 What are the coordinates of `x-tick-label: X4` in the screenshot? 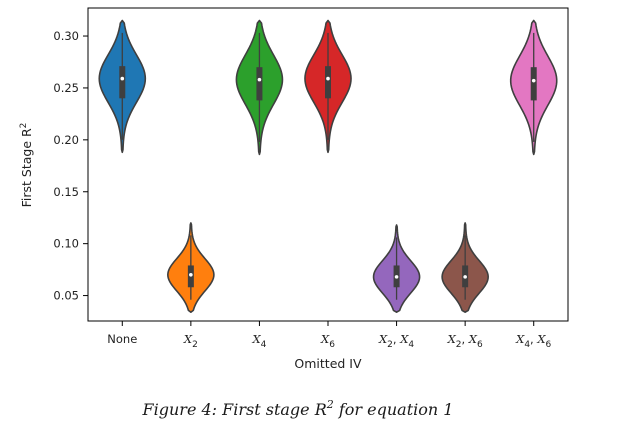 It's located at (258, 341).